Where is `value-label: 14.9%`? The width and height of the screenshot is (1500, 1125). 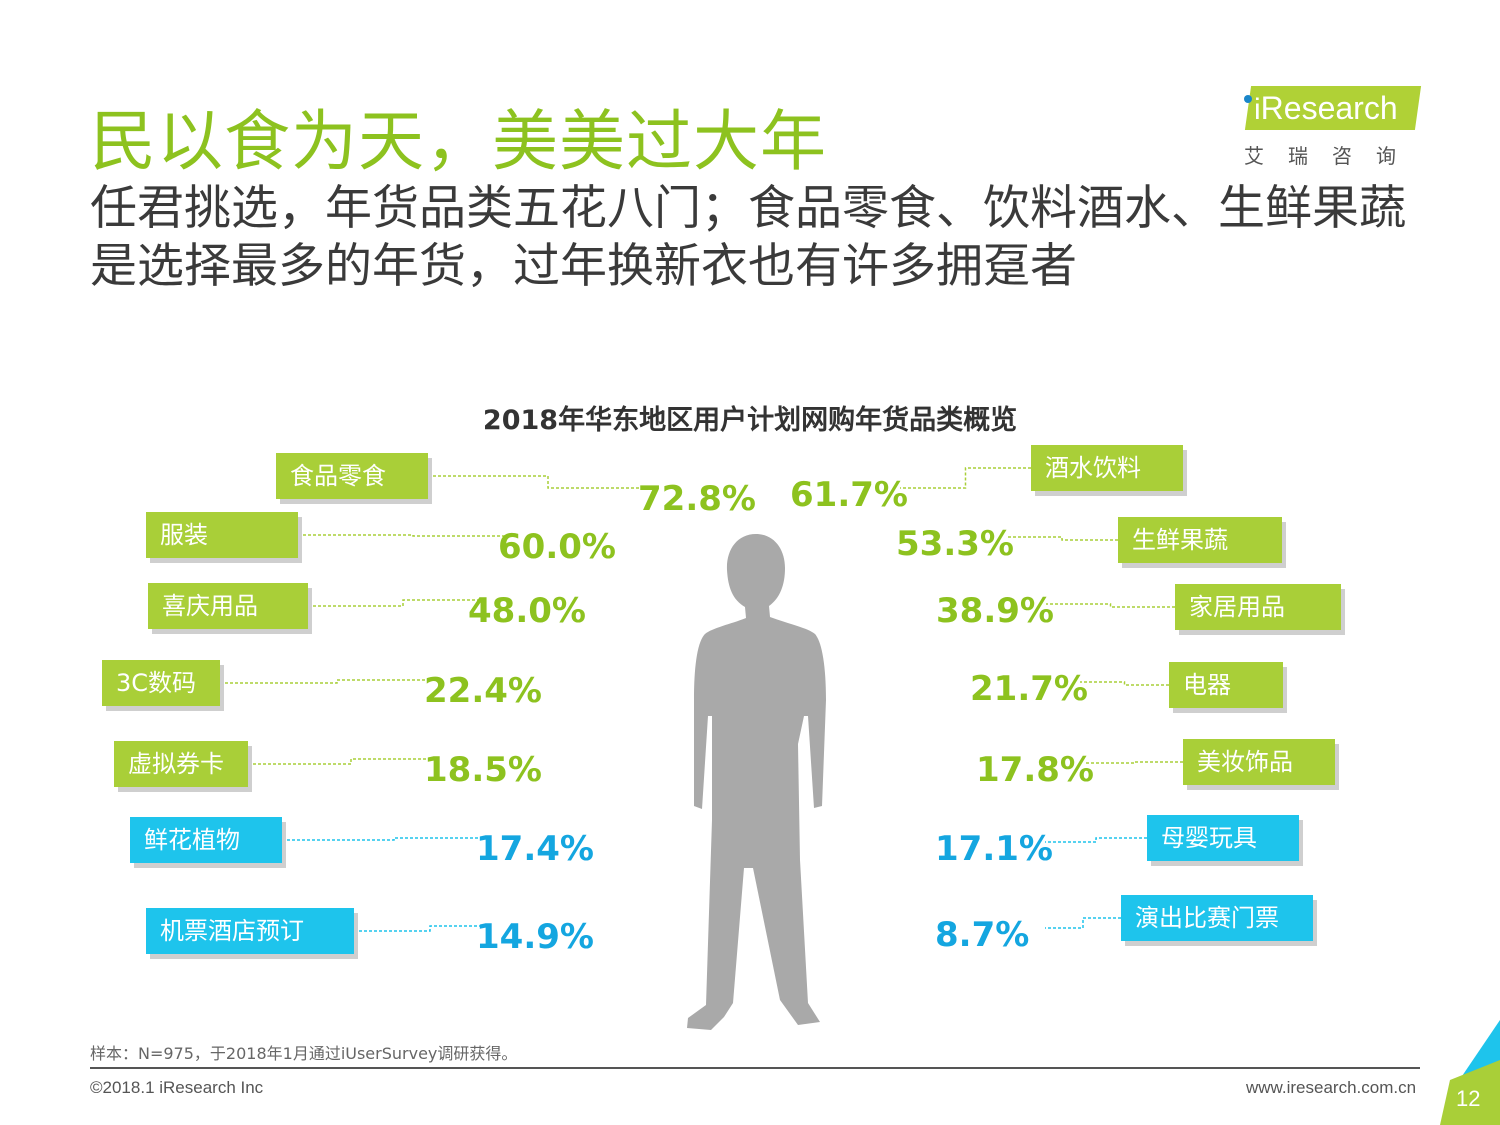
value-label: 14.9% is located at coordinates (535, 937).